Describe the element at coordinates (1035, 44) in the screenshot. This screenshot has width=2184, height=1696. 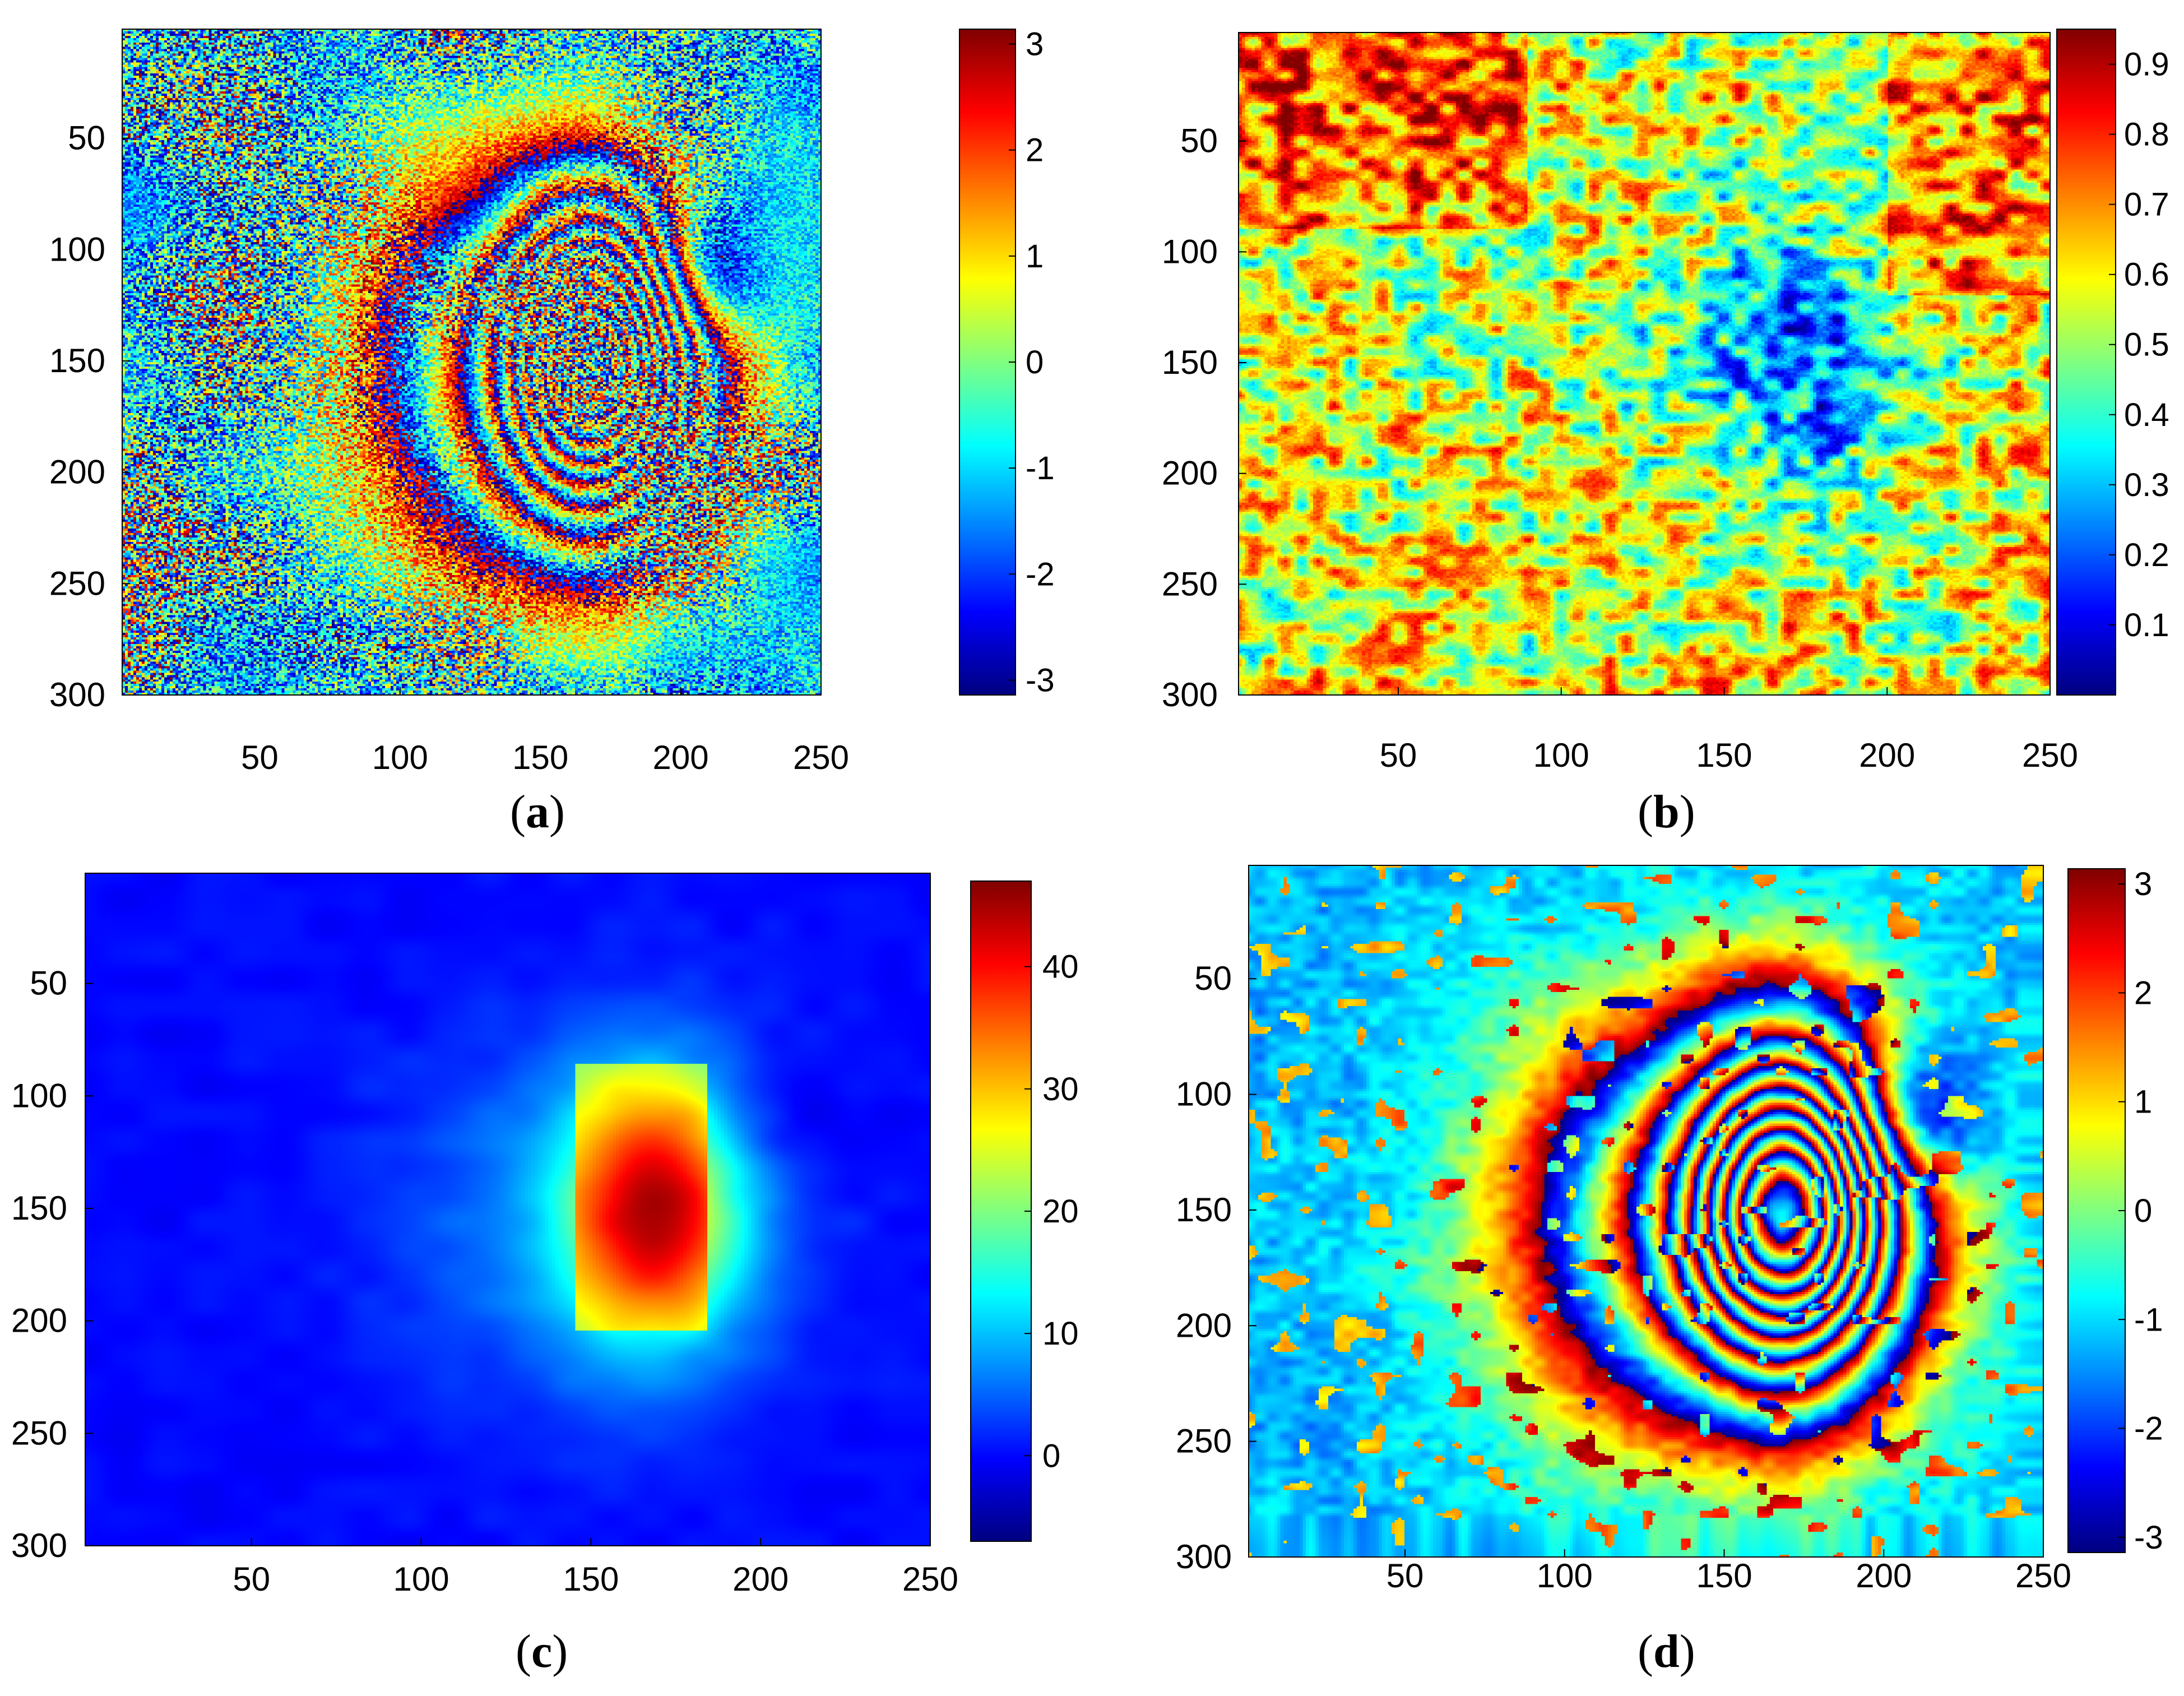
I see `colorbar-tick-label-a: 3` at that location.